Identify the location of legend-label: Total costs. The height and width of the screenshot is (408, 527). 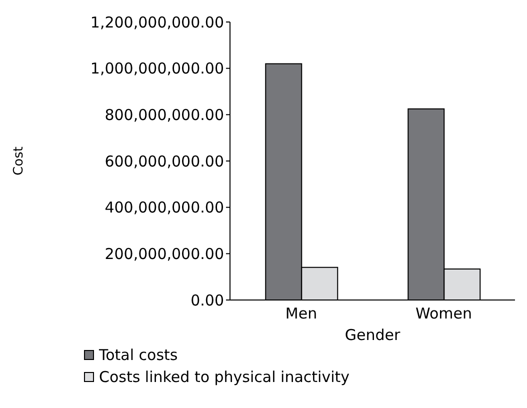
(138, 355).